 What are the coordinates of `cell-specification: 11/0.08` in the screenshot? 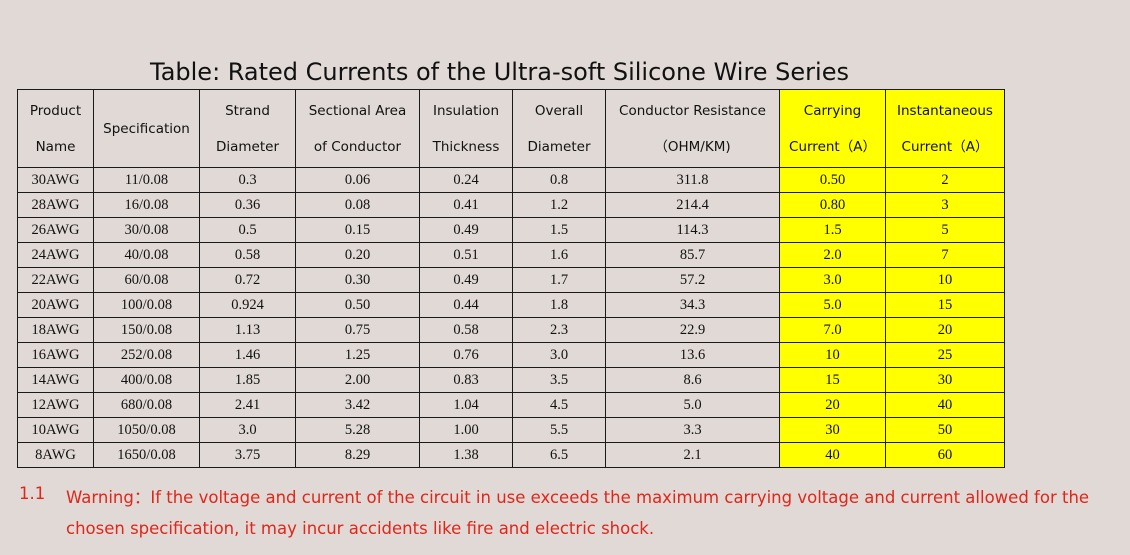 It's located at (146, 180).